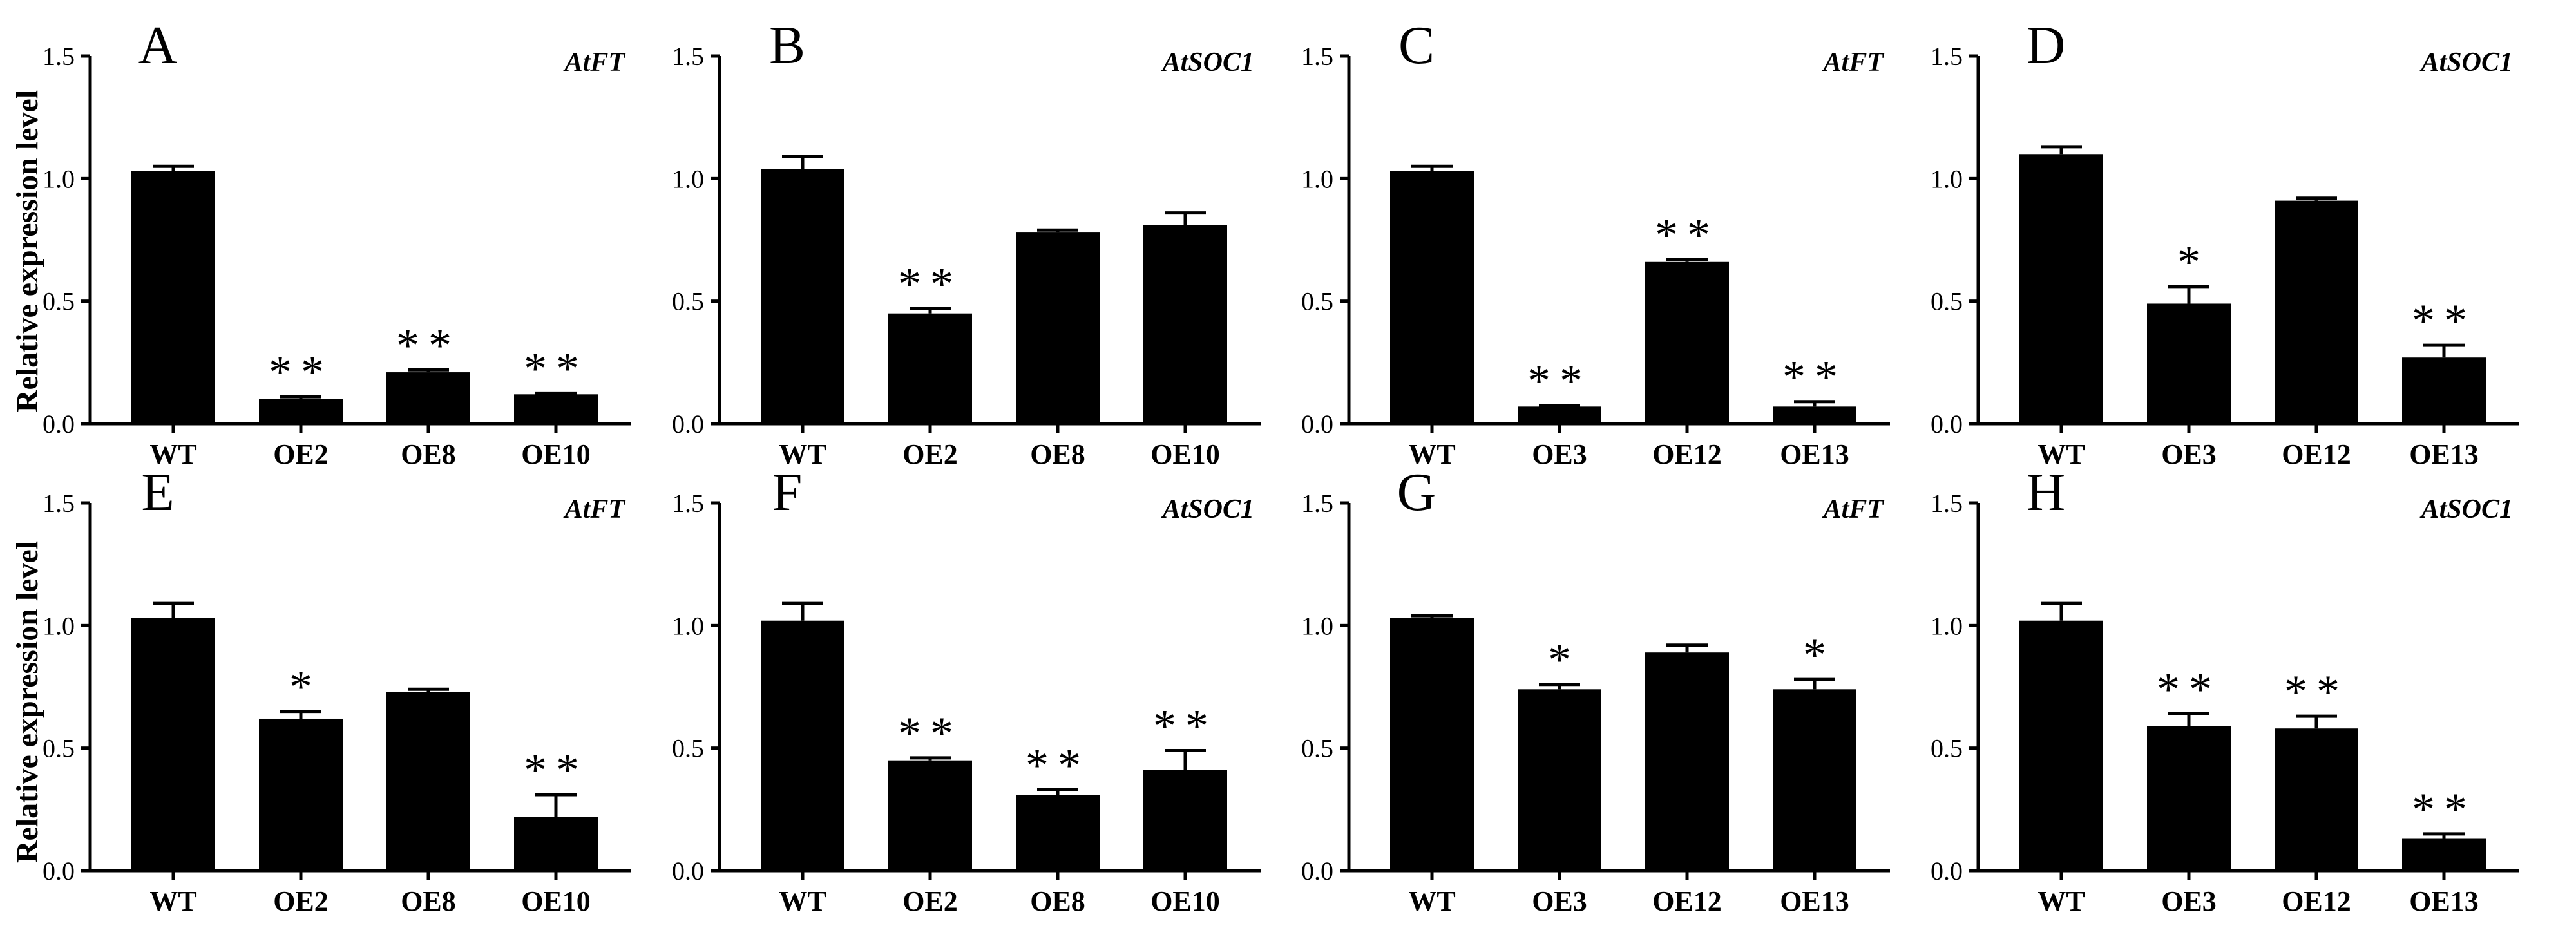 This screenshot has height=928, width=2576. What do you see at coordinates (158, 45) in the screenshot?
I see `panel-label: A` at bounding box center [158, 45].